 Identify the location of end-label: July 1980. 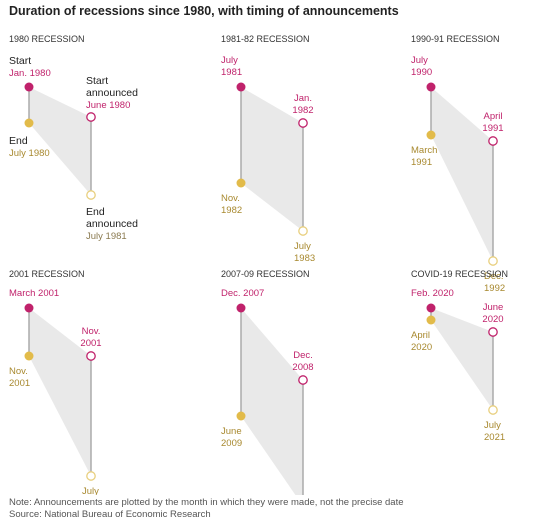
(29, 153).